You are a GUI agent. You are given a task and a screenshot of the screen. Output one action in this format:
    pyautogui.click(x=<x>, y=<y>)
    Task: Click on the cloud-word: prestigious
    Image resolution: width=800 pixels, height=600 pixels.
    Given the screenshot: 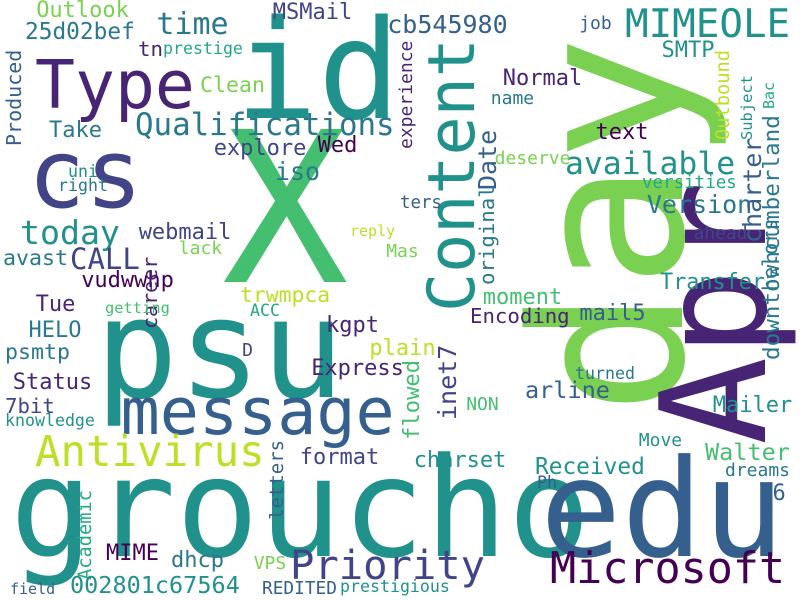 What is the action you would take?
    pyautogui.click(x=395, y=586)
    